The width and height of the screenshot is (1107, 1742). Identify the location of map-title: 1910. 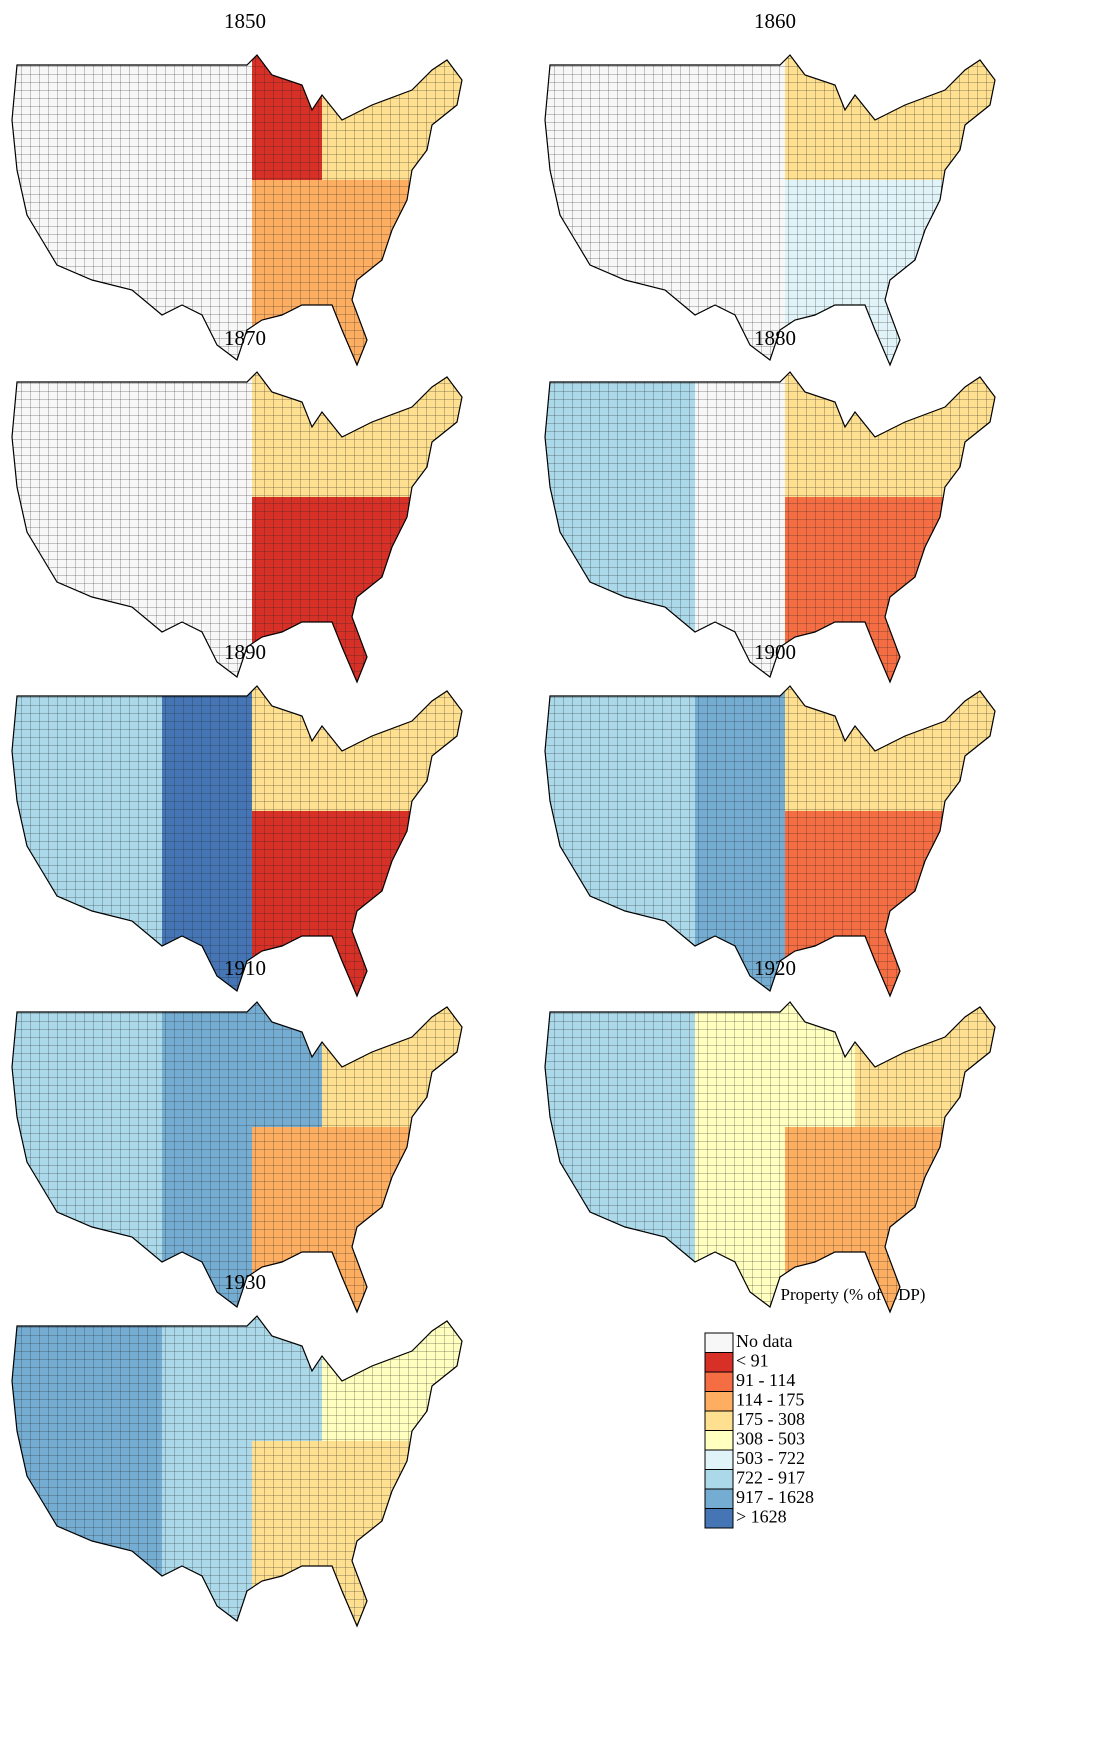
(245, 968).